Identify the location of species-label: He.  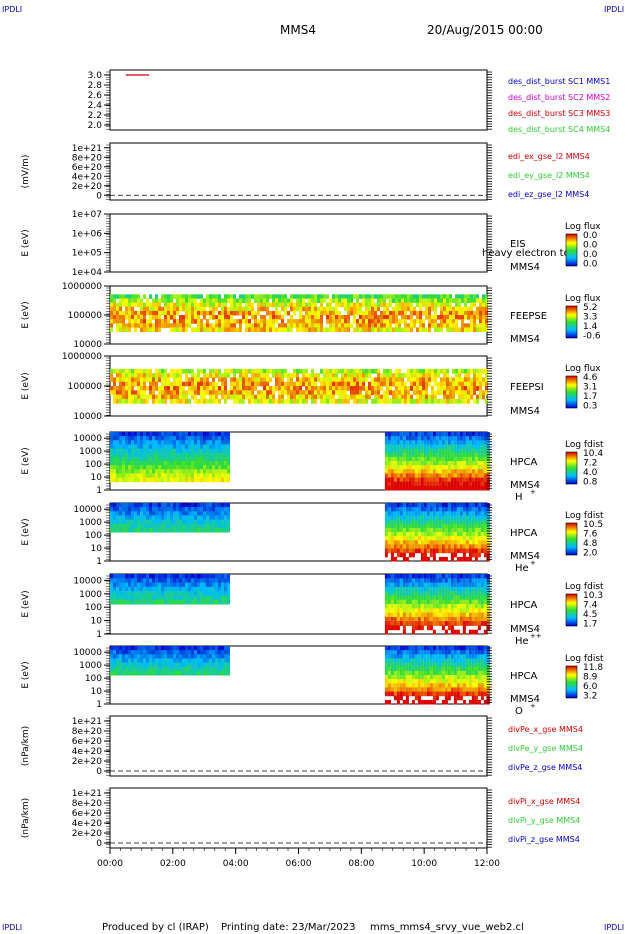
(522, 568).